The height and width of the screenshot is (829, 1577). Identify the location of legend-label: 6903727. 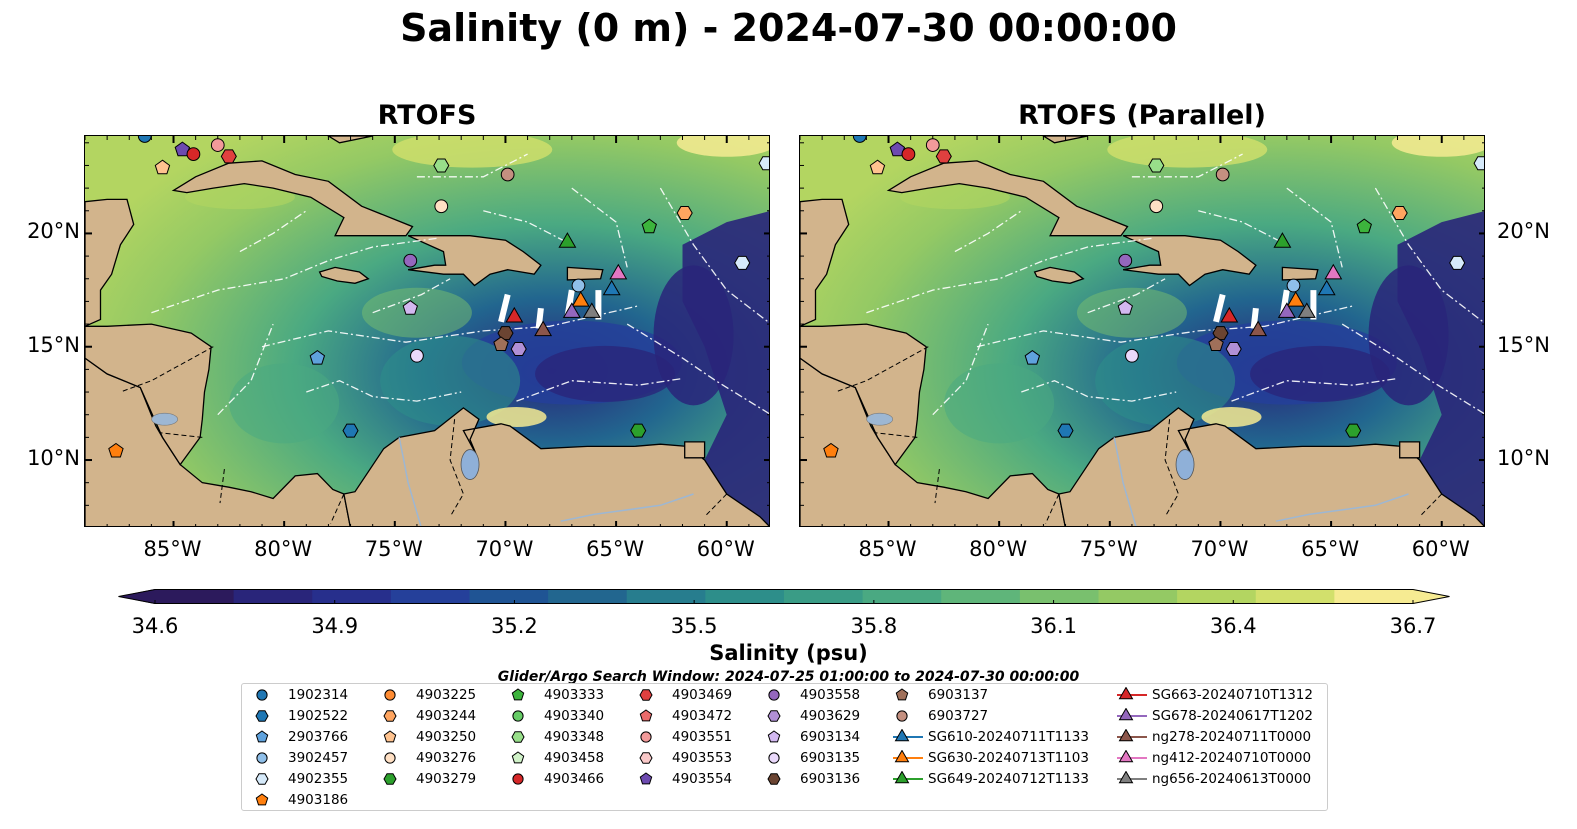
(958, 716).